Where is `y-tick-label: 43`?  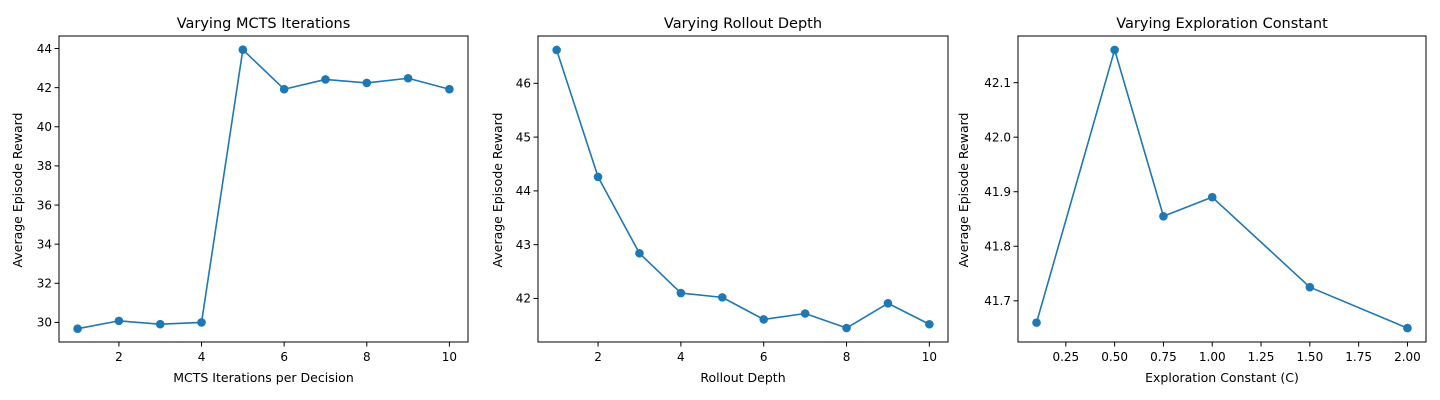
y-tick-label: 43 is located at coordinates (523, 245).